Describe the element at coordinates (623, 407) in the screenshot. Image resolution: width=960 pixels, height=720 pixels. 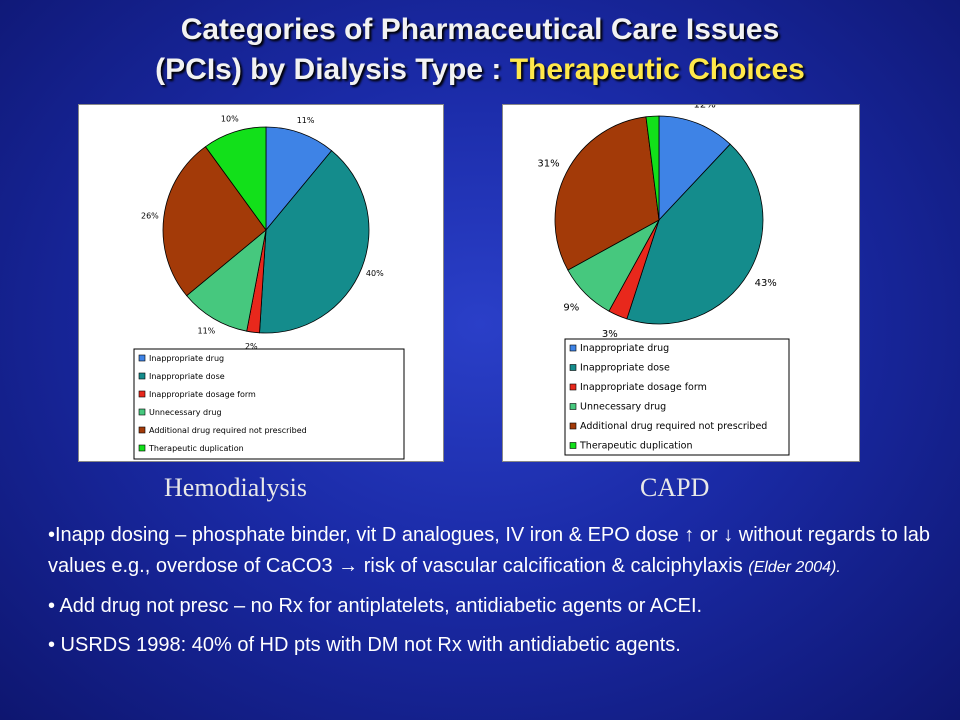
I see `capd-legend-label-4: Unnecessary drug` at that location.